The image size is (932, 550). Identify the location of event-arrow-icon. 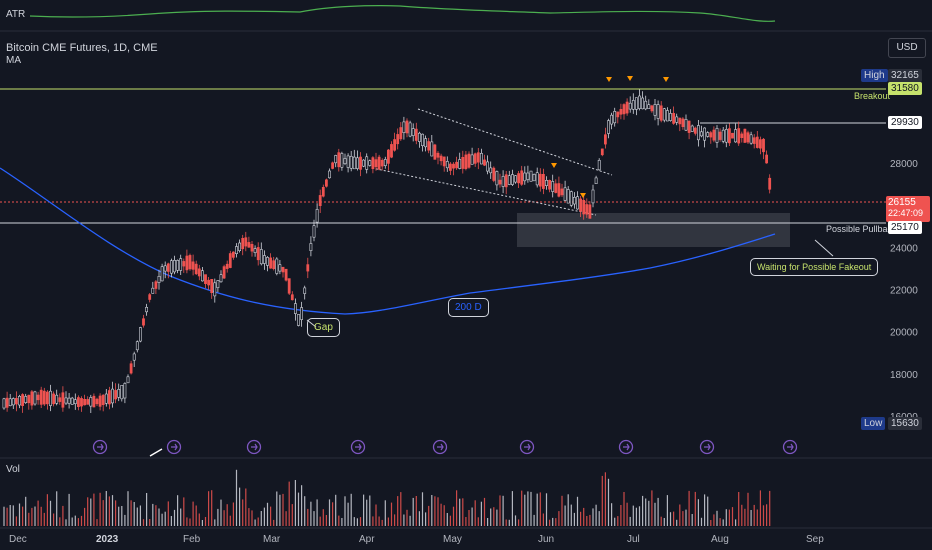
(254, 447).